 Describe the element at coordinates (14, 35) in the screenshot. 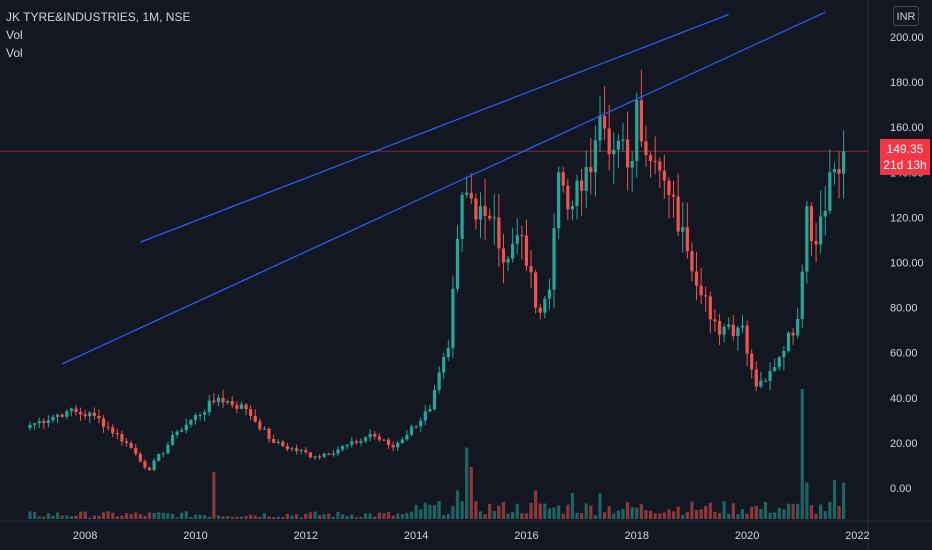

I see `volume-indicator-label: Vol` at that location.